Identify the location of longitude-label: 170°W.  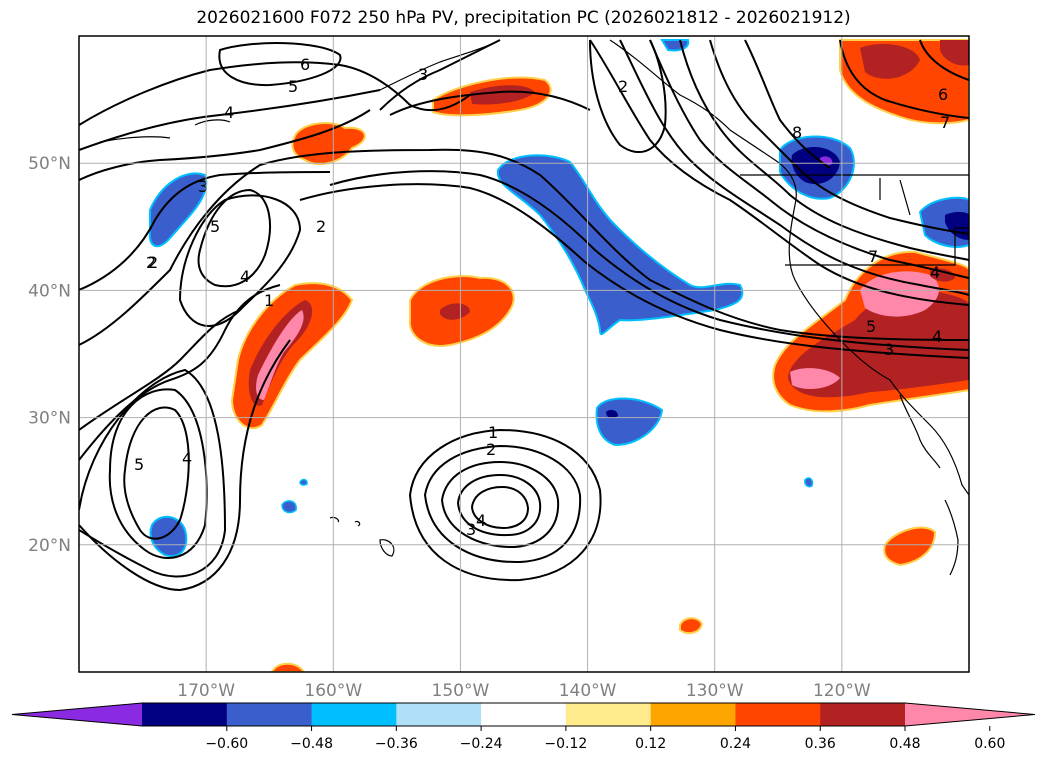
(206, 691).